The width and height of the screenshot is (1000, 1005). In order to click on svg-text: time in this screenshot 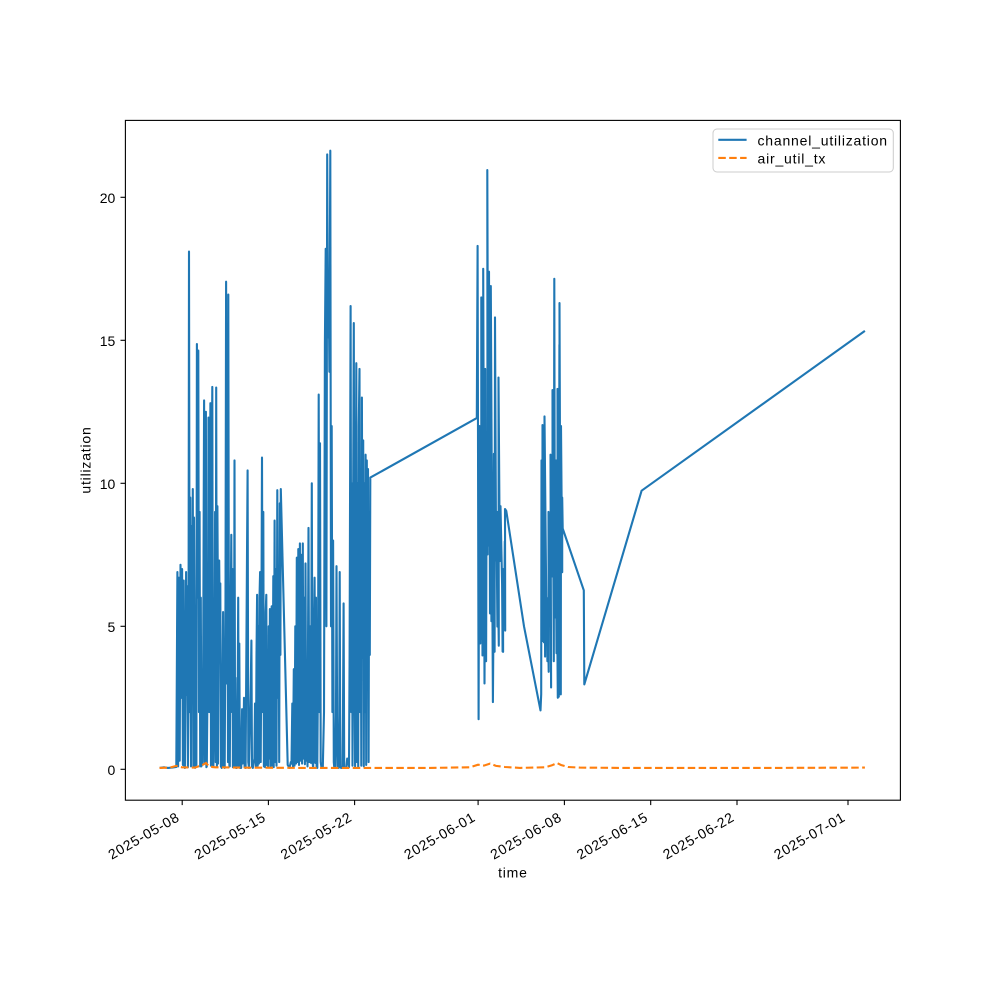, I will do `click(513, 873)`.